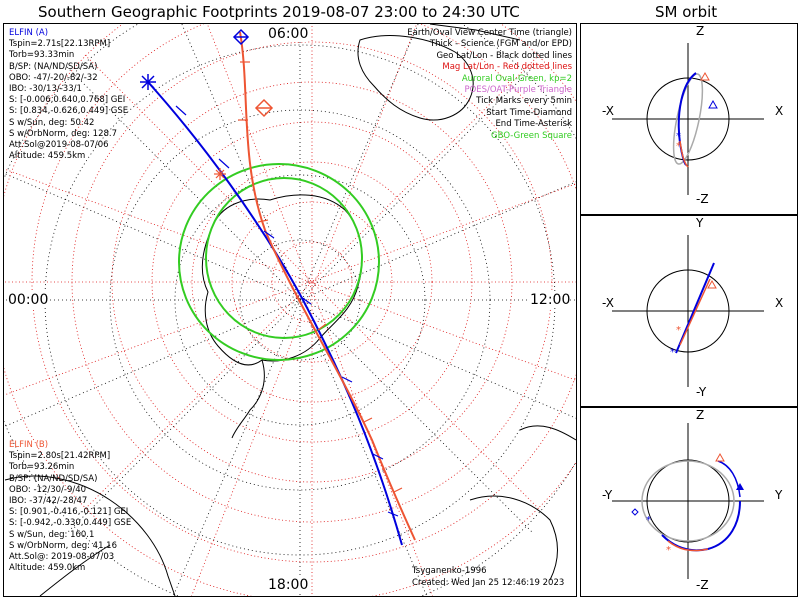 The height and width of the screenshot is (600, 800). I want to click on info-line: OBO: -47/-20/-82/-32, so click(53, 77).